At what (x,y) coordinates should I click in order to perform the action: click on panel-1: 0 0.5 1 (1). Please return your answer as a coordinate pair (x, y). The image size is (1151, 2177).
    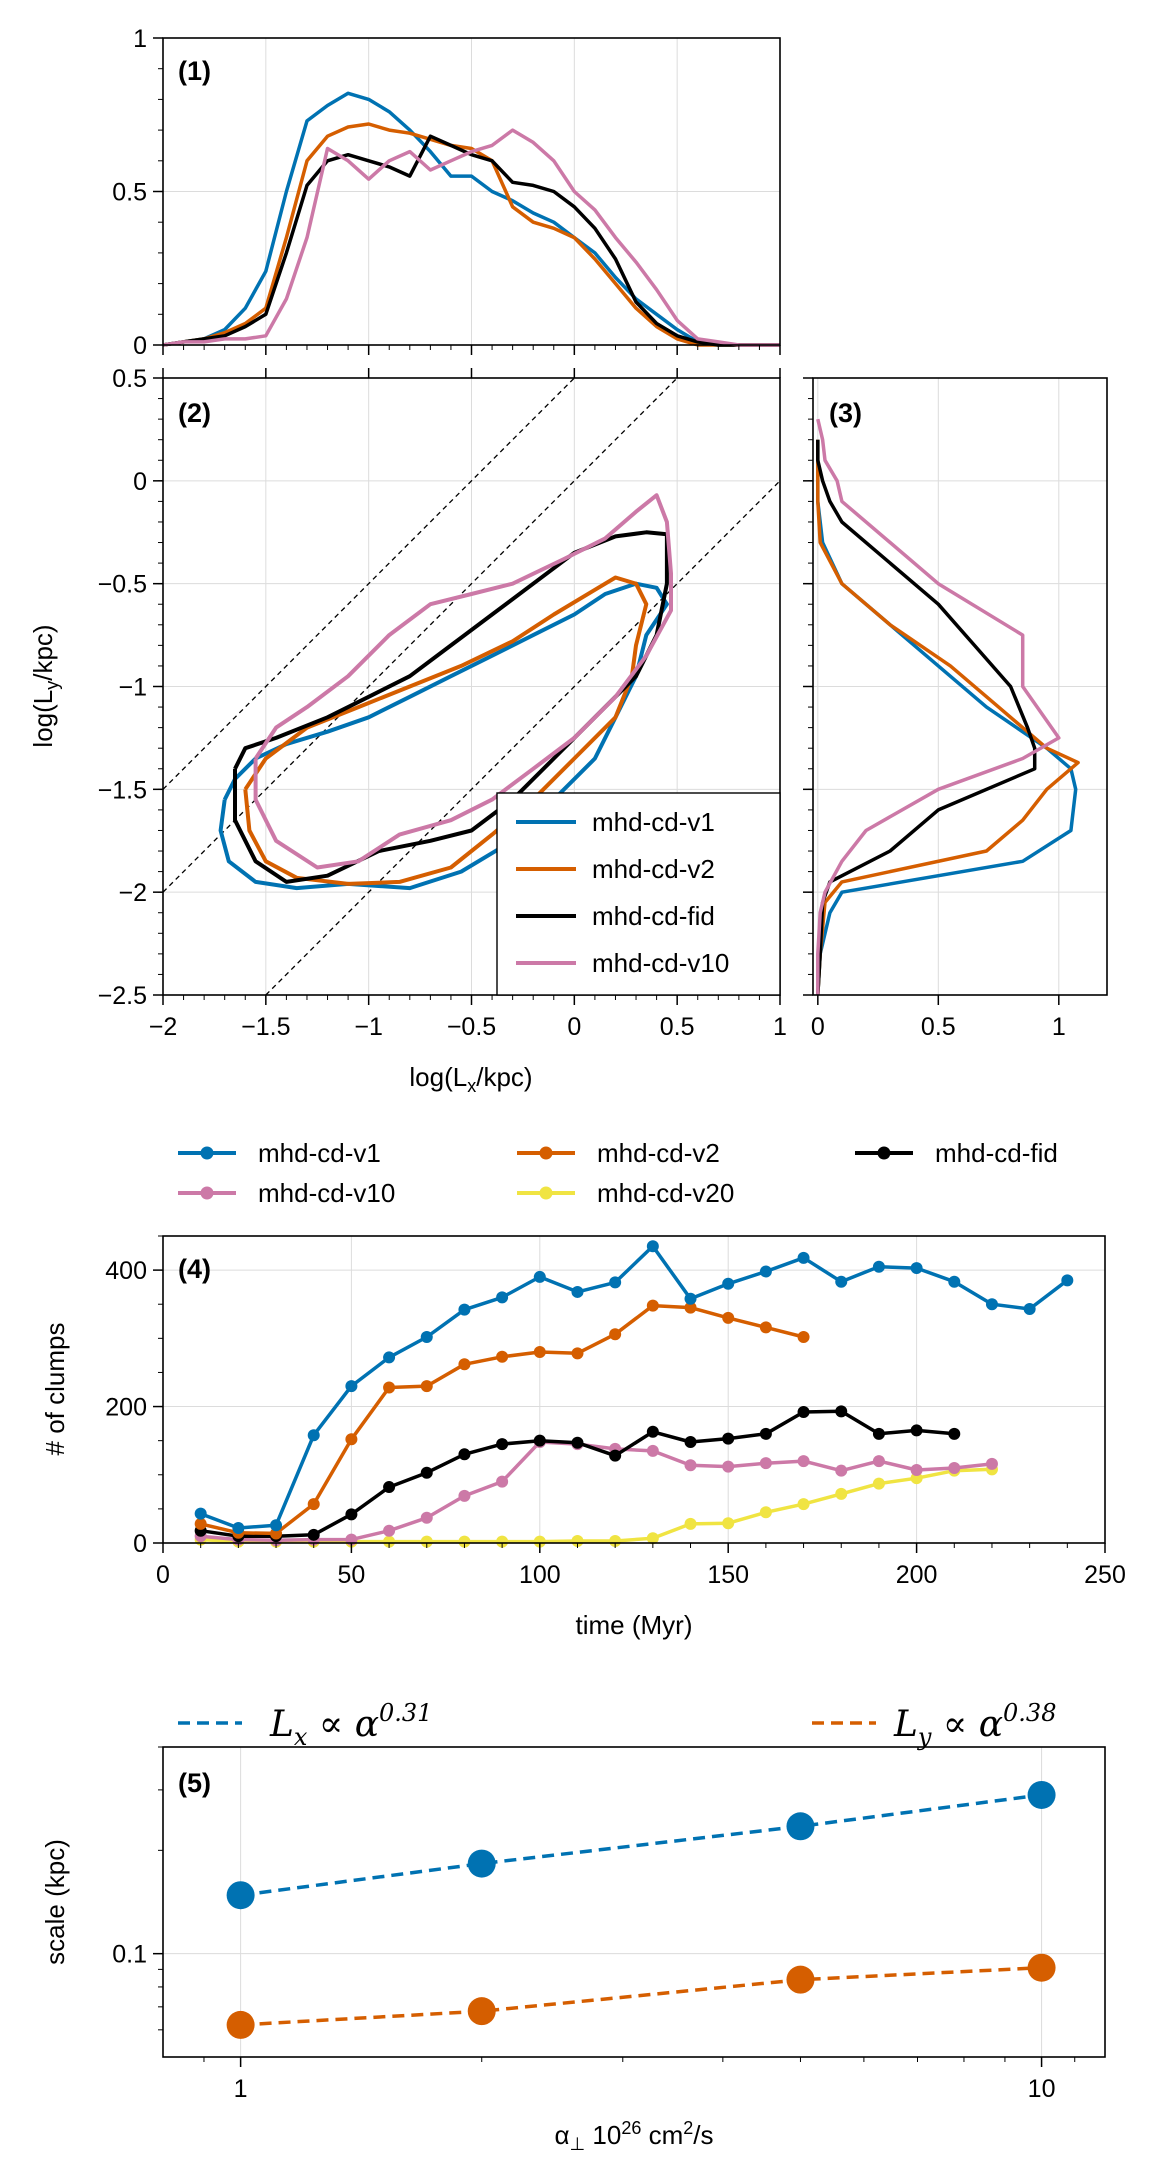
    Looking at the image, I should click on (446, 192).